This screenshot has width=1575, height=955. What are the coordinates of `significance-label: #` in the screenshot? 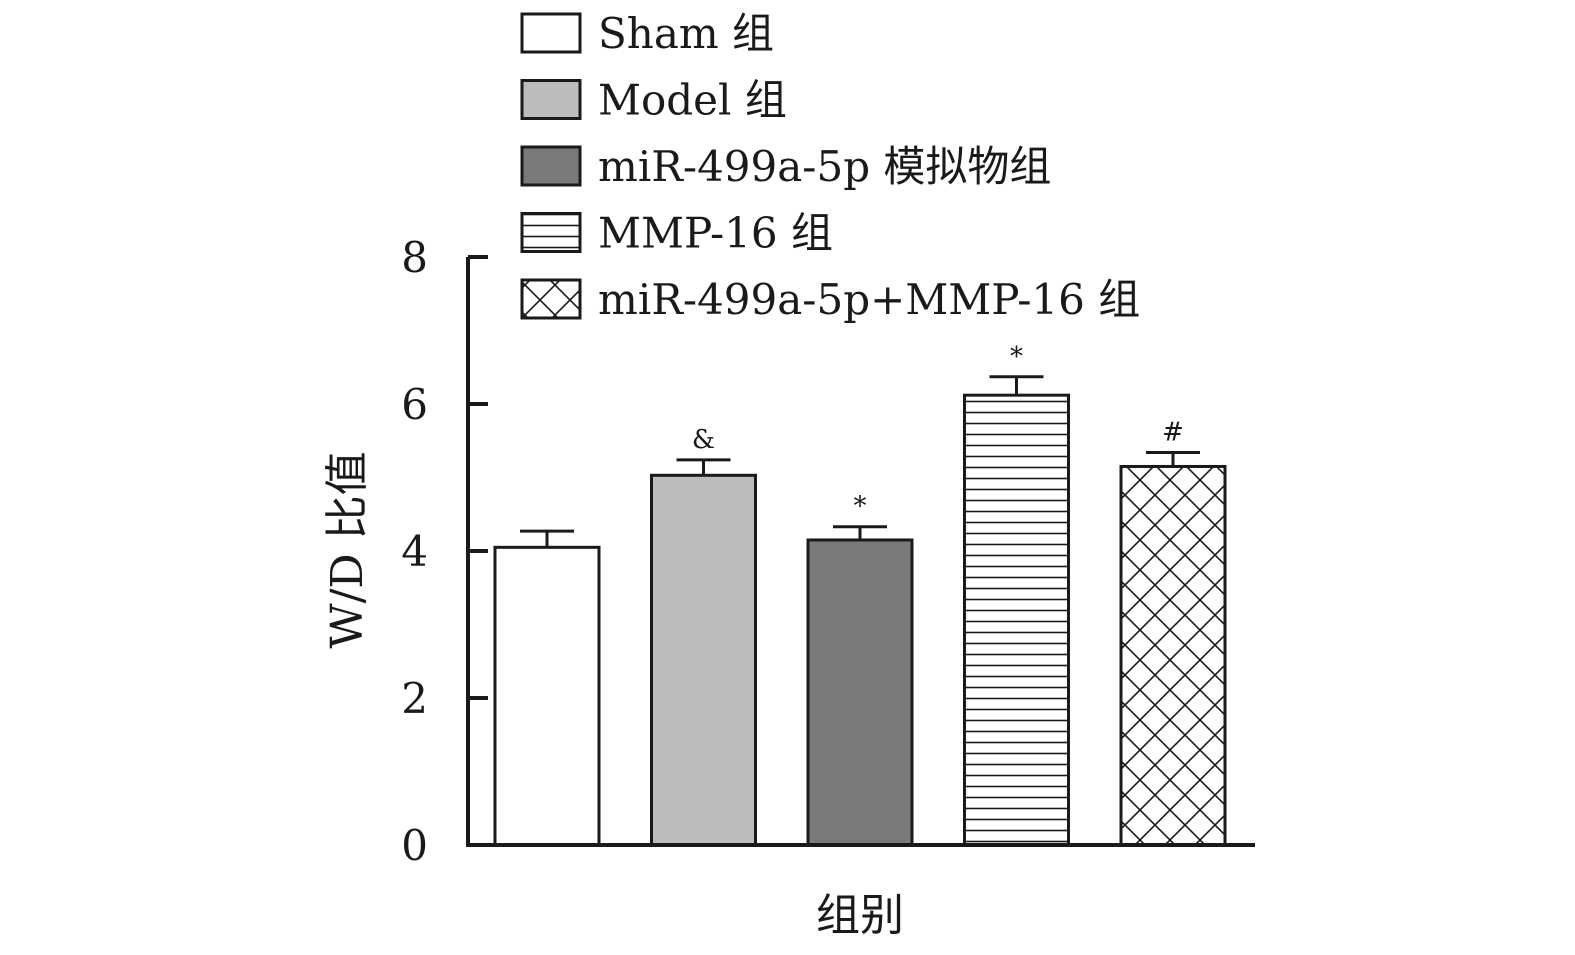 It's located at (1173, 433).